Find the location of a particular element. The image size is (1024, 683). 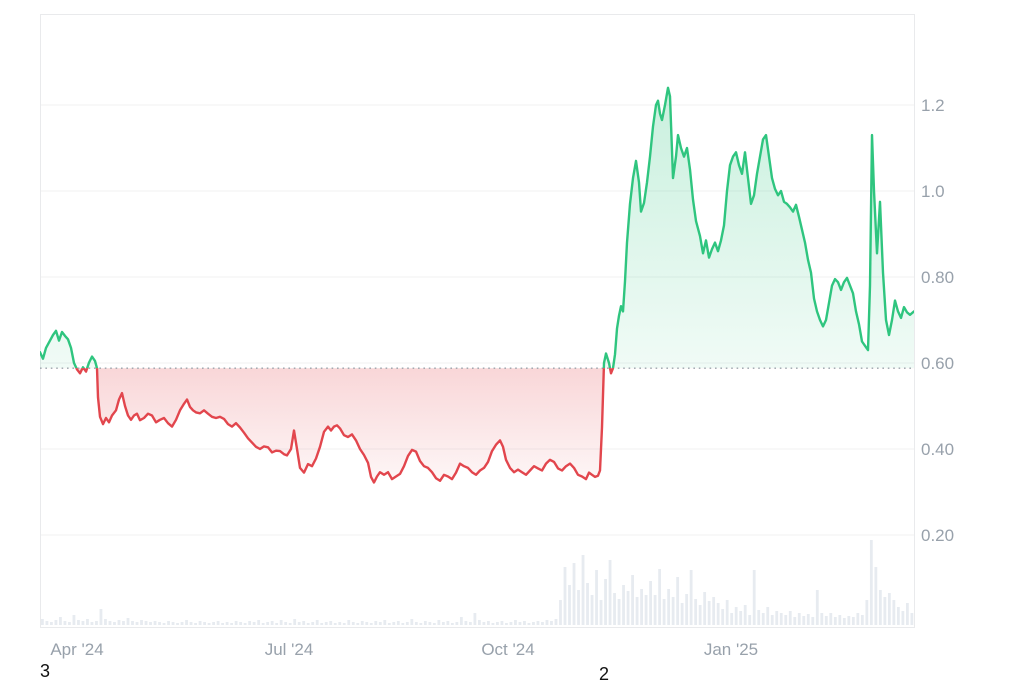

footnote-mid: 2 is located at coordinates (604, 673).